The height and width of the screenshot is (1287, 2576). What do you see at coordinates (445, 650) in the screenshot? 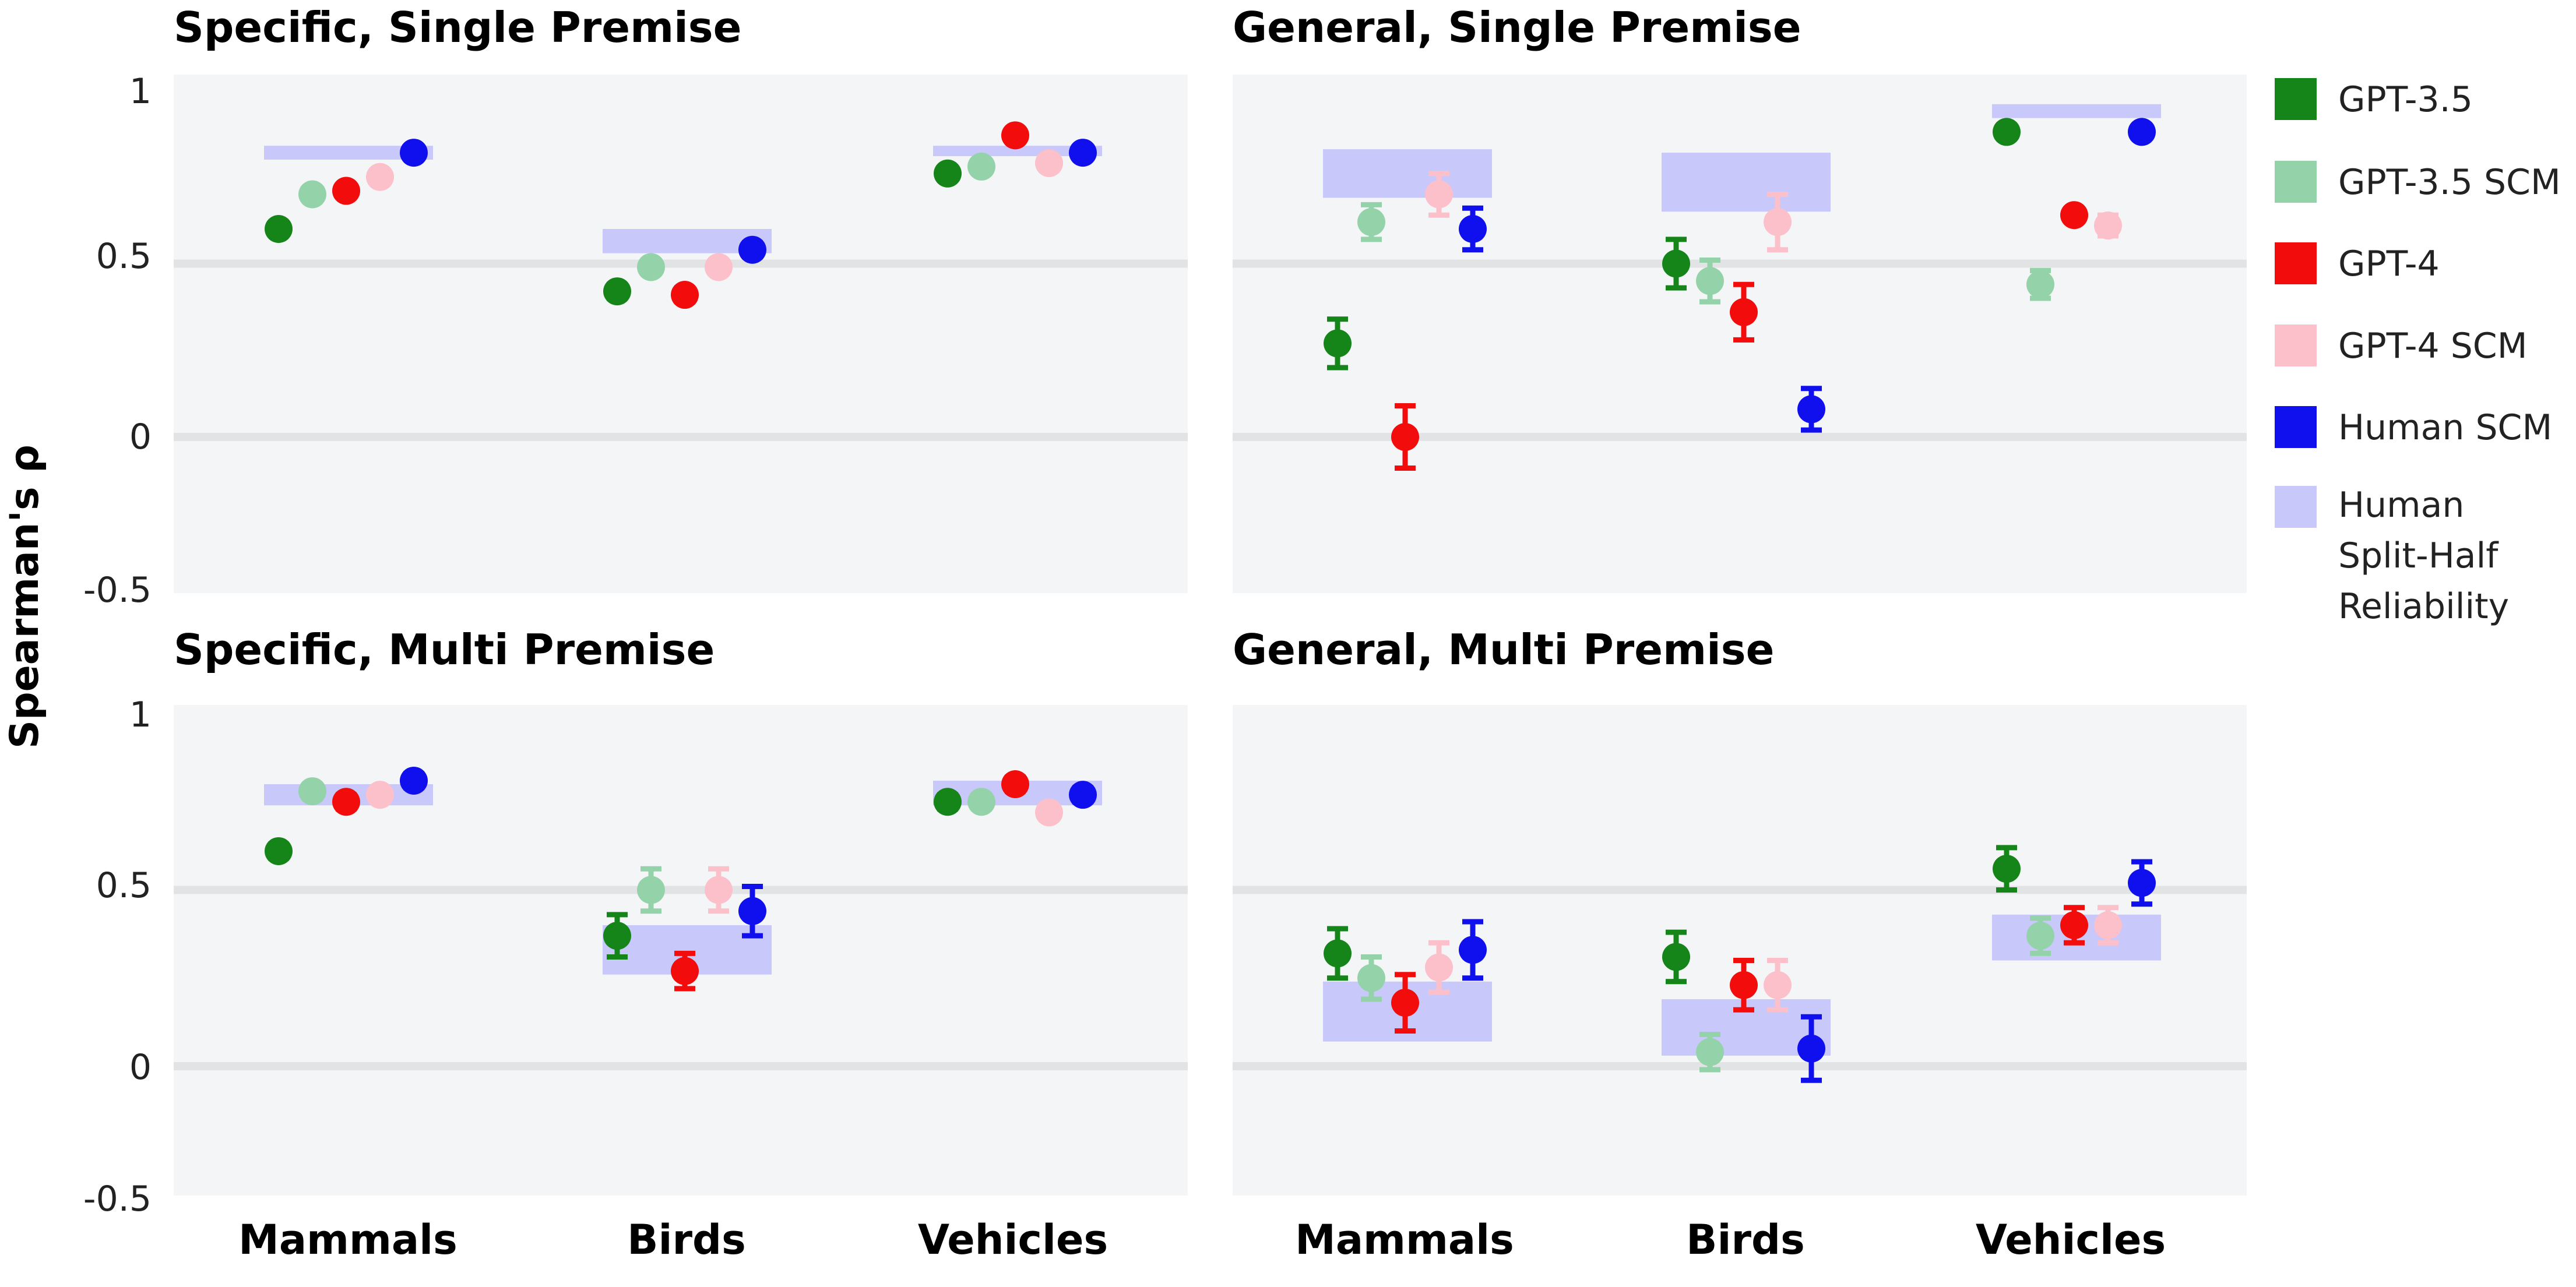
I see `panel-title-specific-multi: Specific, Multi Premise` at bounding box center [445, 650].